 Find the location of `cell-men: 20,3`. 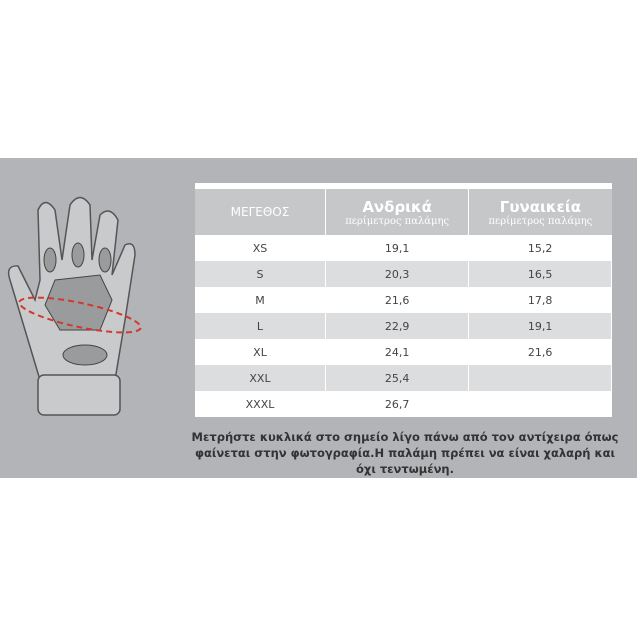

cell-men: 20,3 is located at coordinates (397, 274).